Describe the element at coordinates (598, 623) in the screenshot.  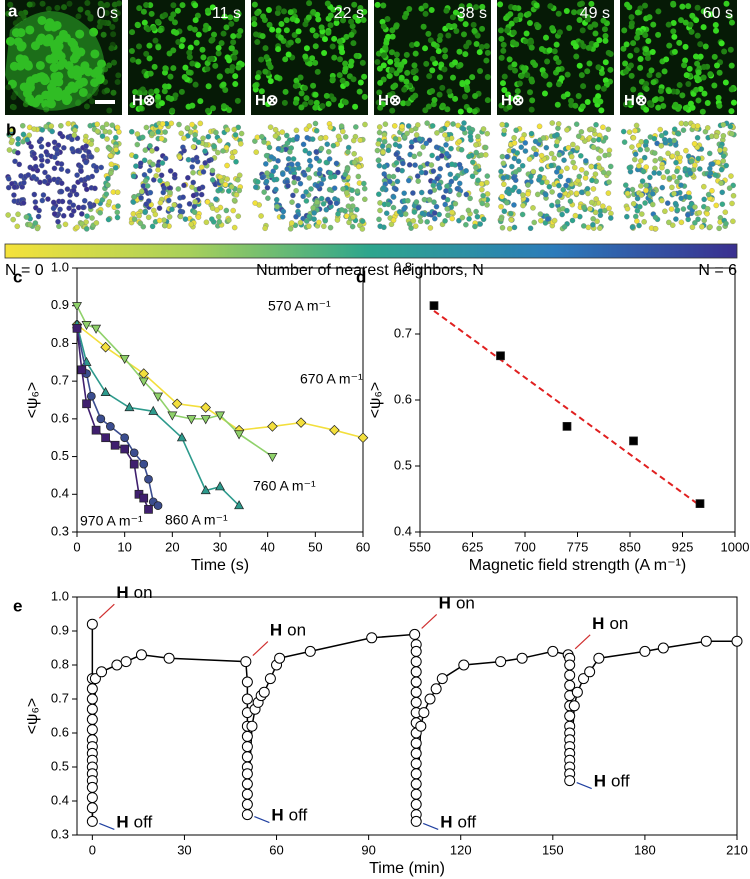
I see `annotation-symbol: H` at that location.